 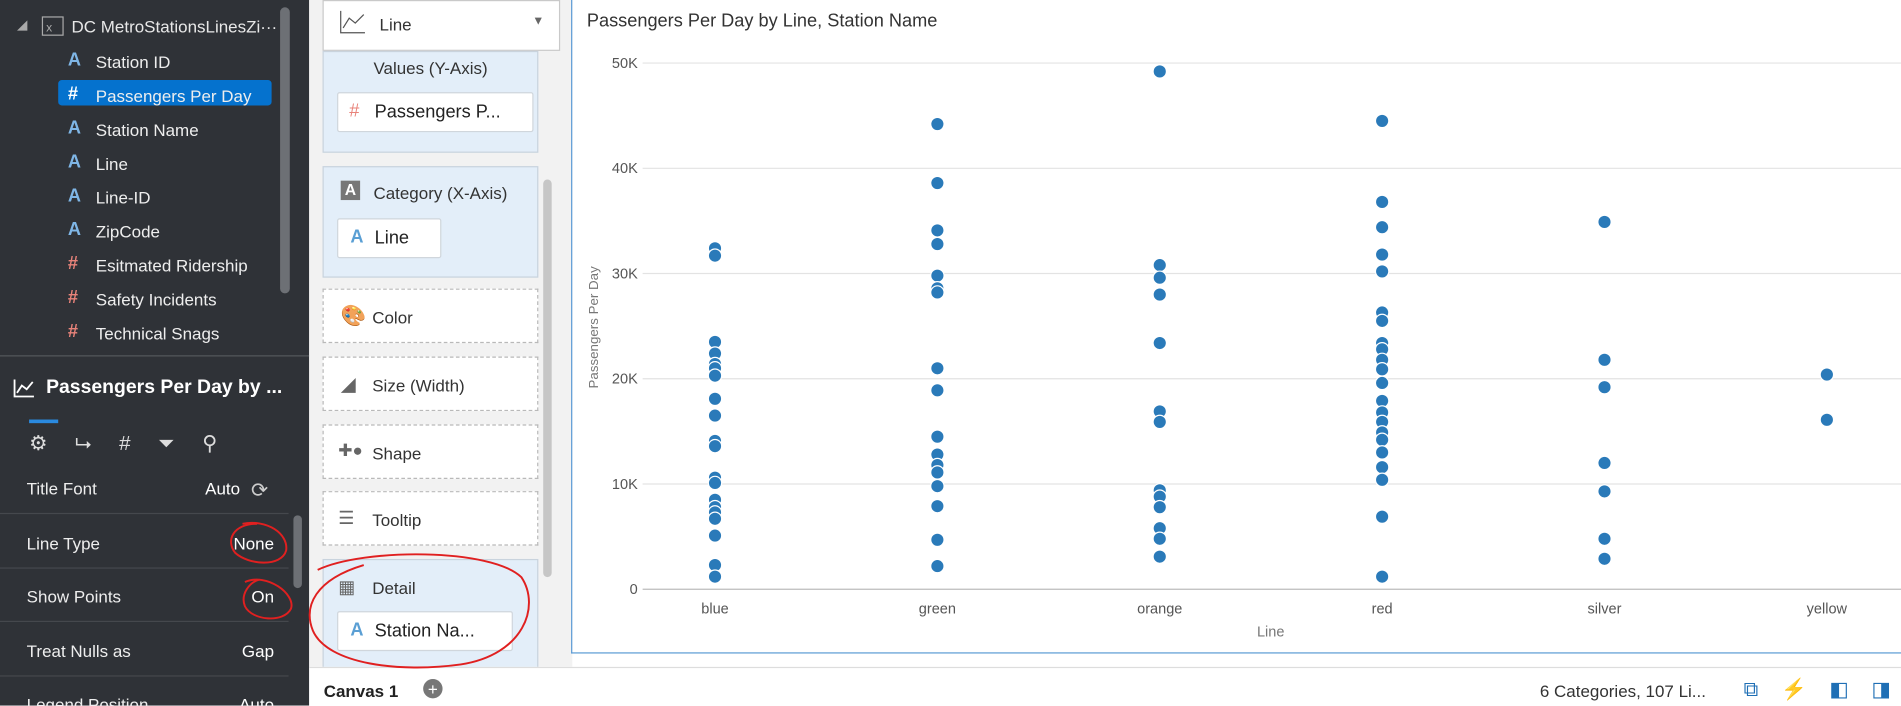 I want to click on property-value: None, so click(x=254, y=542).